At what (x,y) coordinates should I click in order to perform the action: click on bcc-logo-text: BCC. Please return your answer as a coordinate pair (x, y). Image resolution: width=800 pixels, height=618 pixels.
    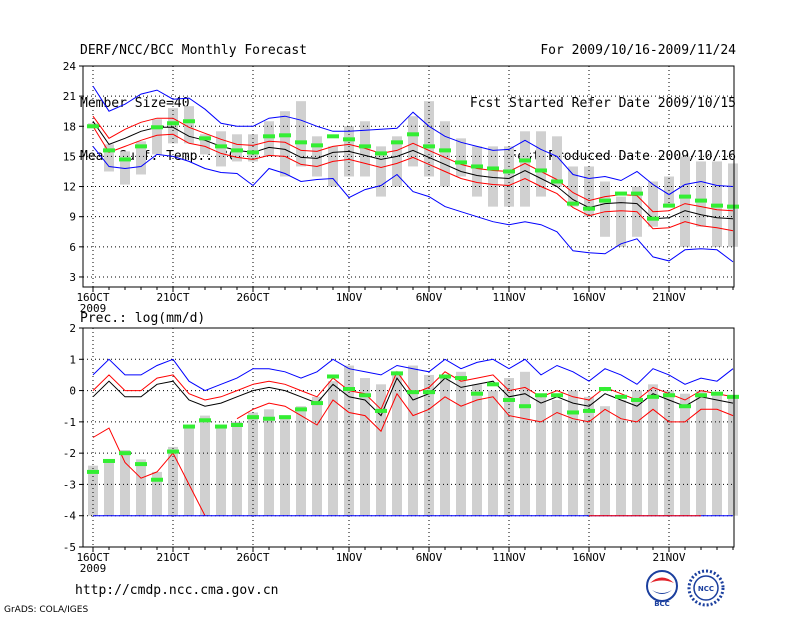
    Looking at the image, I should click on (662, 604).